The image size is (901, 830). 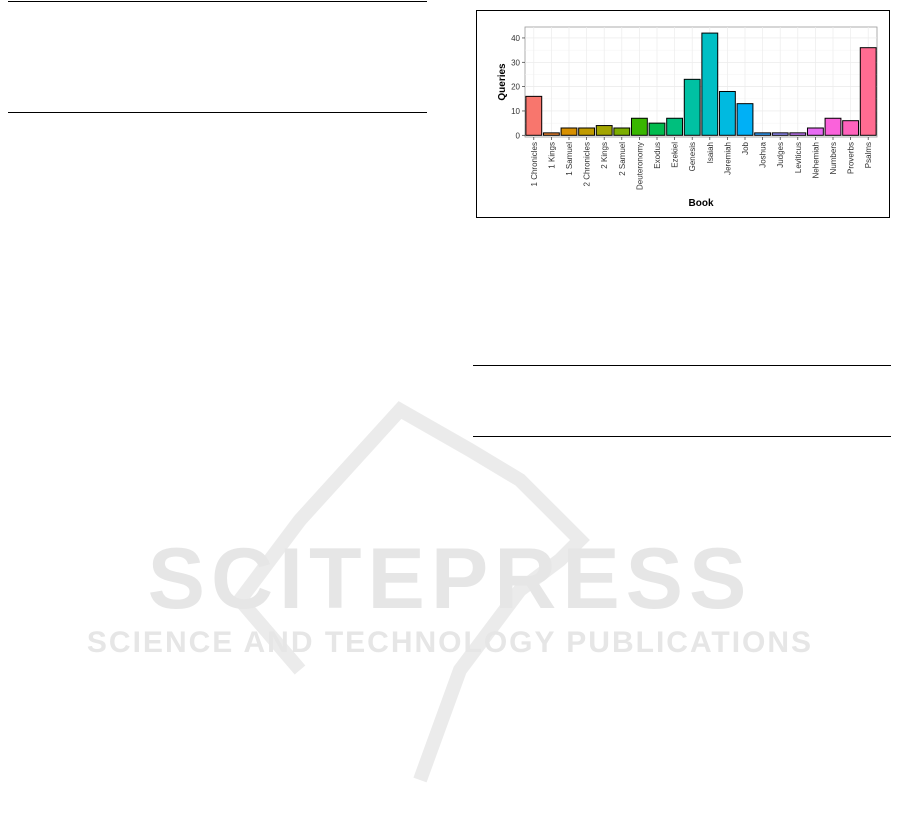 What do you see at coordinates (780, 134) in the screenshot?
I see `bar-judges` at bounding box center [780, 134].